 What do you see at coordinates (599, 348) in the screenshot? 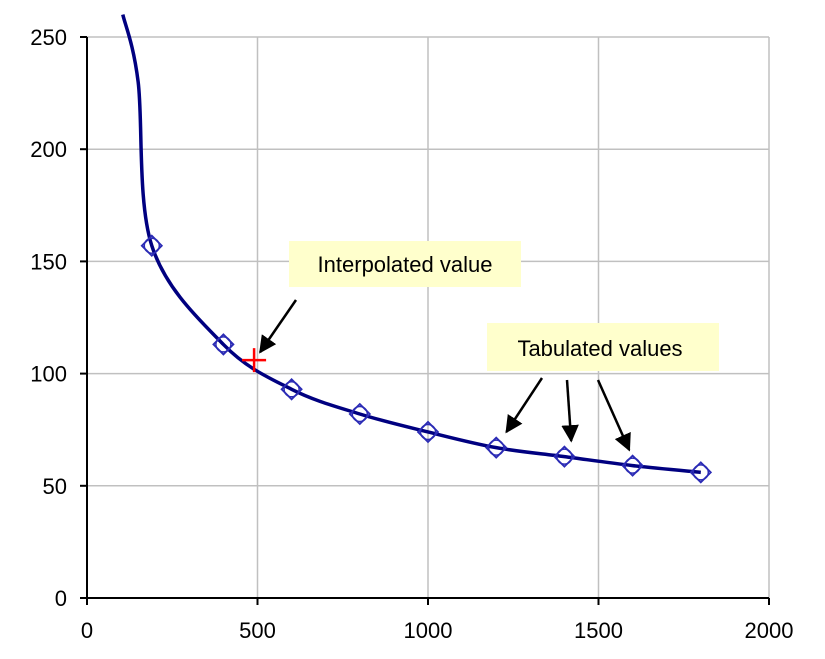
I see `note-label: Tabulated values` at bounding box center [599, 348].